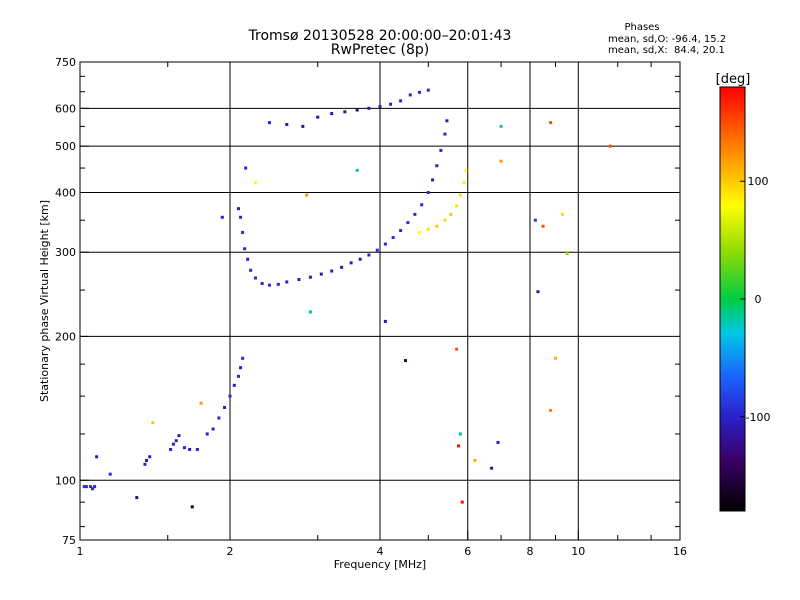 Image resolution: width=800 pixels, height=600 pixels. Describe the element at coordinates (680, 551) in the screenshot. I see `x-tick-label: 16` at that location.